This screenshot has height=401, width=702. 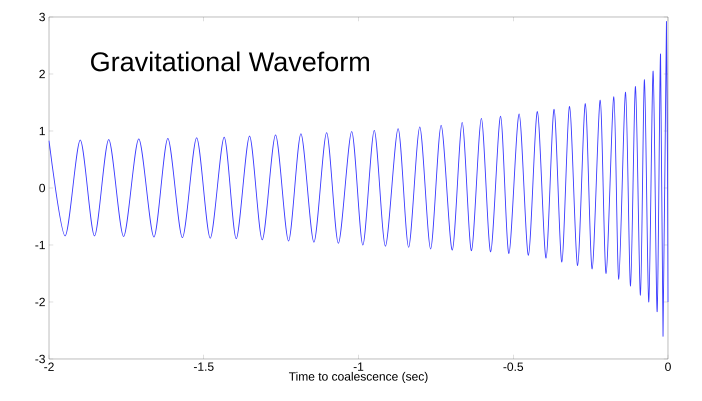 I want to click on y-tick-label: 1, so click(x=42, y=131).